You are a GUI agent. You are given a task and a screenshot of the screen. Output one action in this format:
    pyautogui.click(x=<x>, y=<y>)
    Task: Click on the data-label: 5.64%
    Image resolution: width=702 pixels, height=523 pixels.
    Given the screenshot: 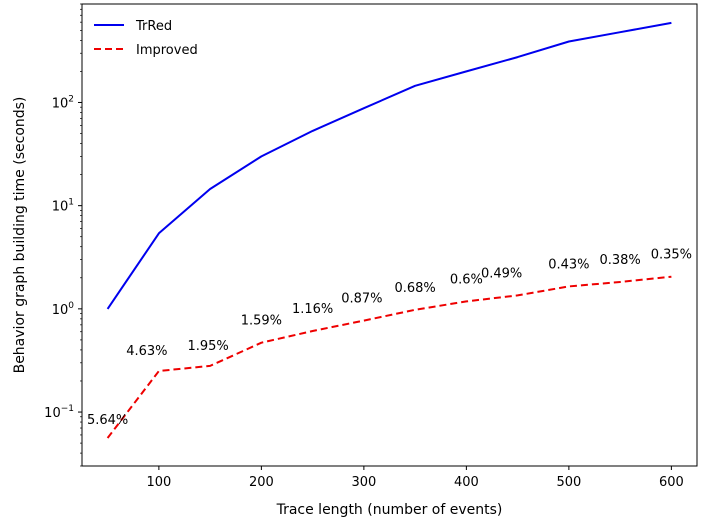 What is the action you would take?
    pyautogui.click(x=107, y=420)
    